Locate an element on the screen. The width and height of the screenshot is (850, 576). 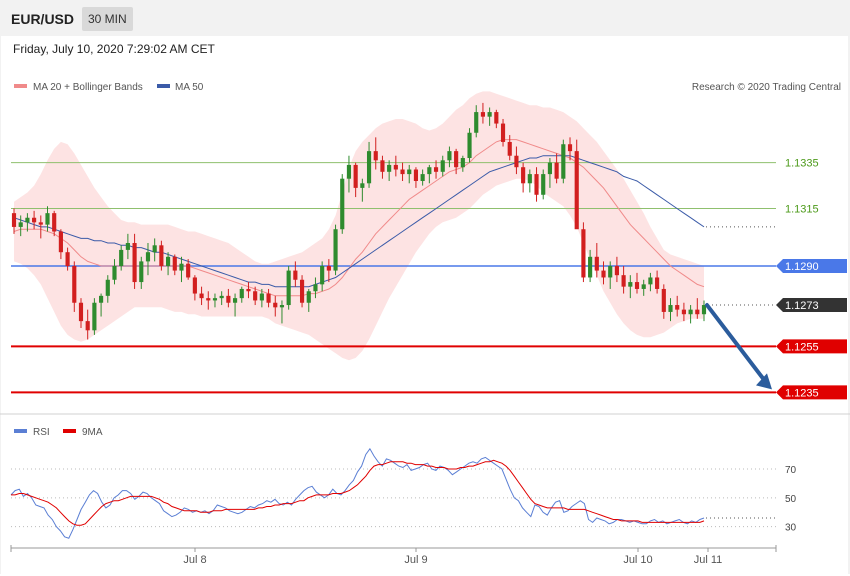
level-label-1.1335: 1.1335 is located at coordinates (802, 164).